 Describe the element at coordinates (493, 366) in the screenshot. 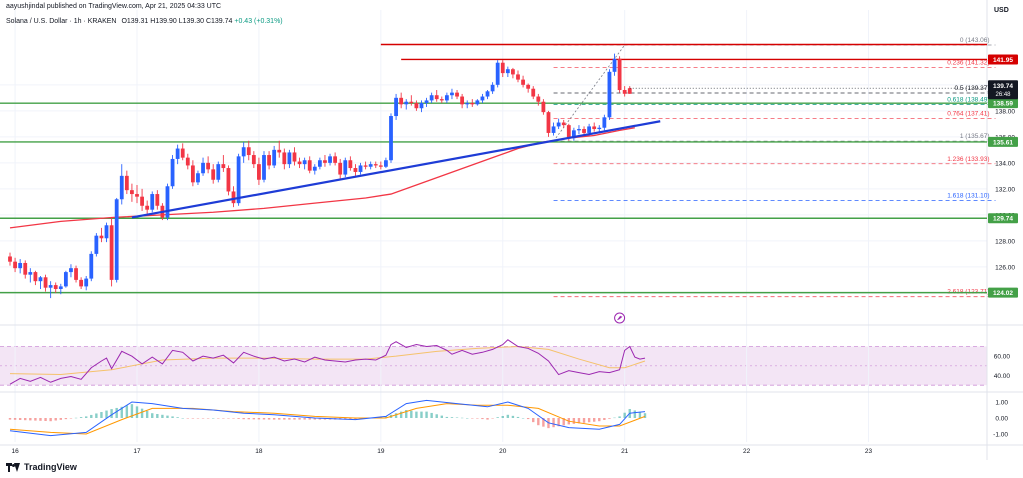

I see `rsi-band` at that location.